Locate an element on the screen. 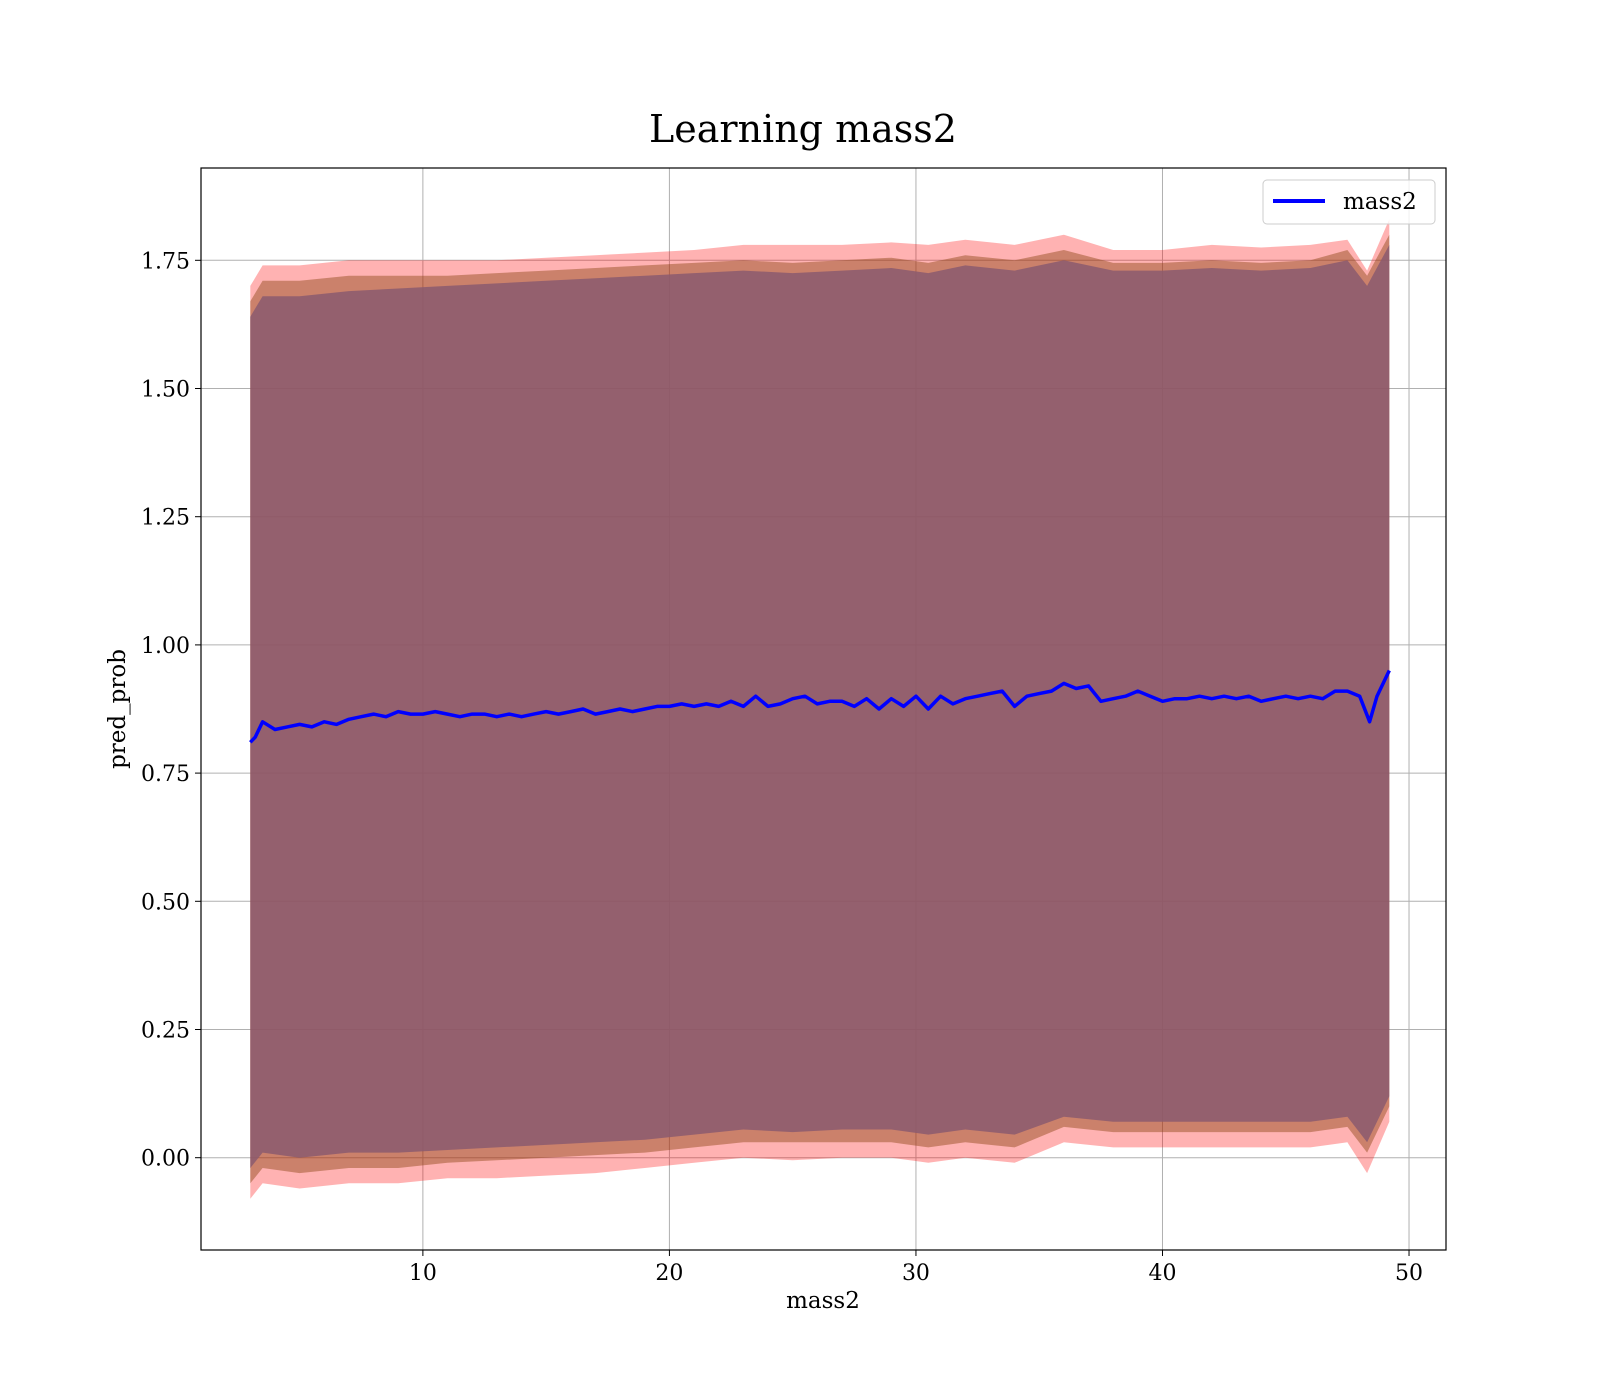 This screenshot has width=1600, height=1400. x-tick-label: 40 is located at coordinates (1162, 1273).